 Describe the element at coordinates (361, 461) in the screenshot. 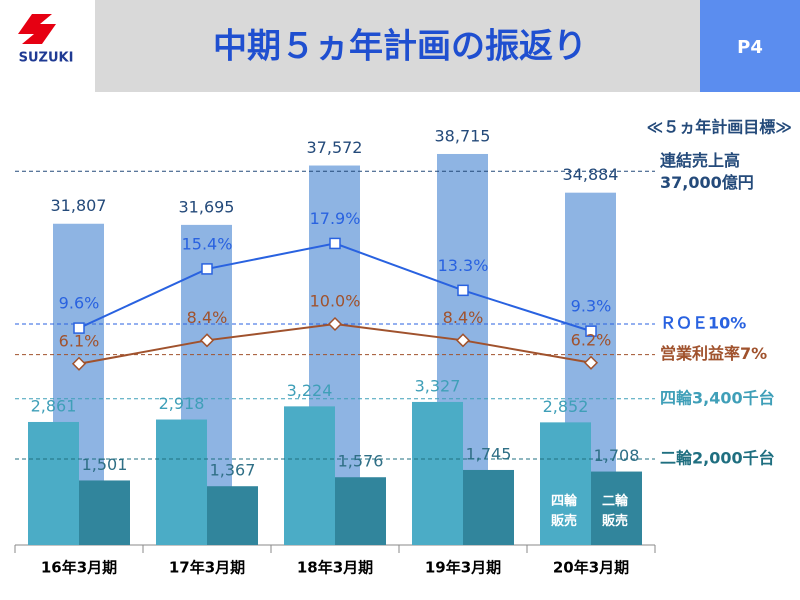

I see `value-label: 1,576` at that location.